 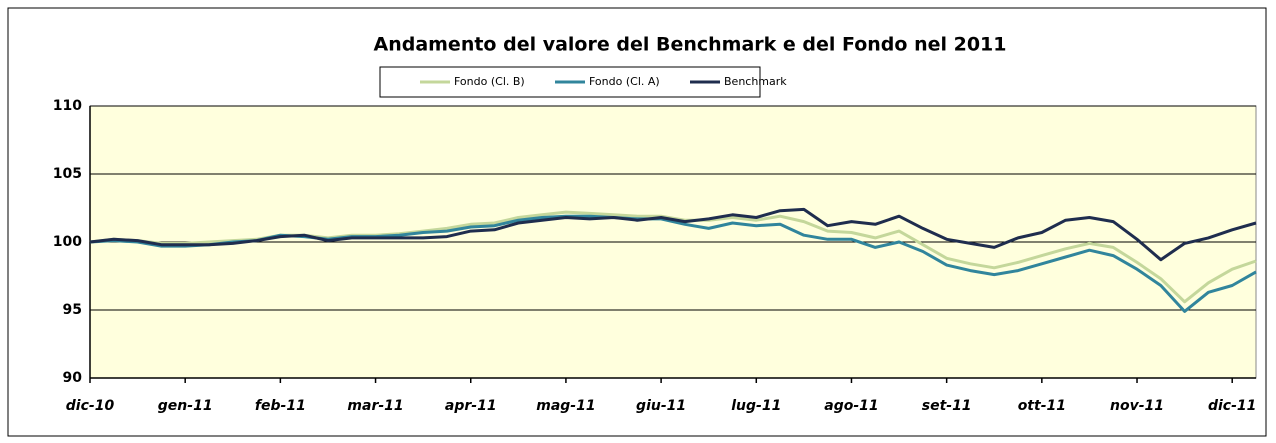 What do you see at coordinates (67, 174) in the screenshot?
I see `y-tick-label: 105` at bounding box center [67, 174].